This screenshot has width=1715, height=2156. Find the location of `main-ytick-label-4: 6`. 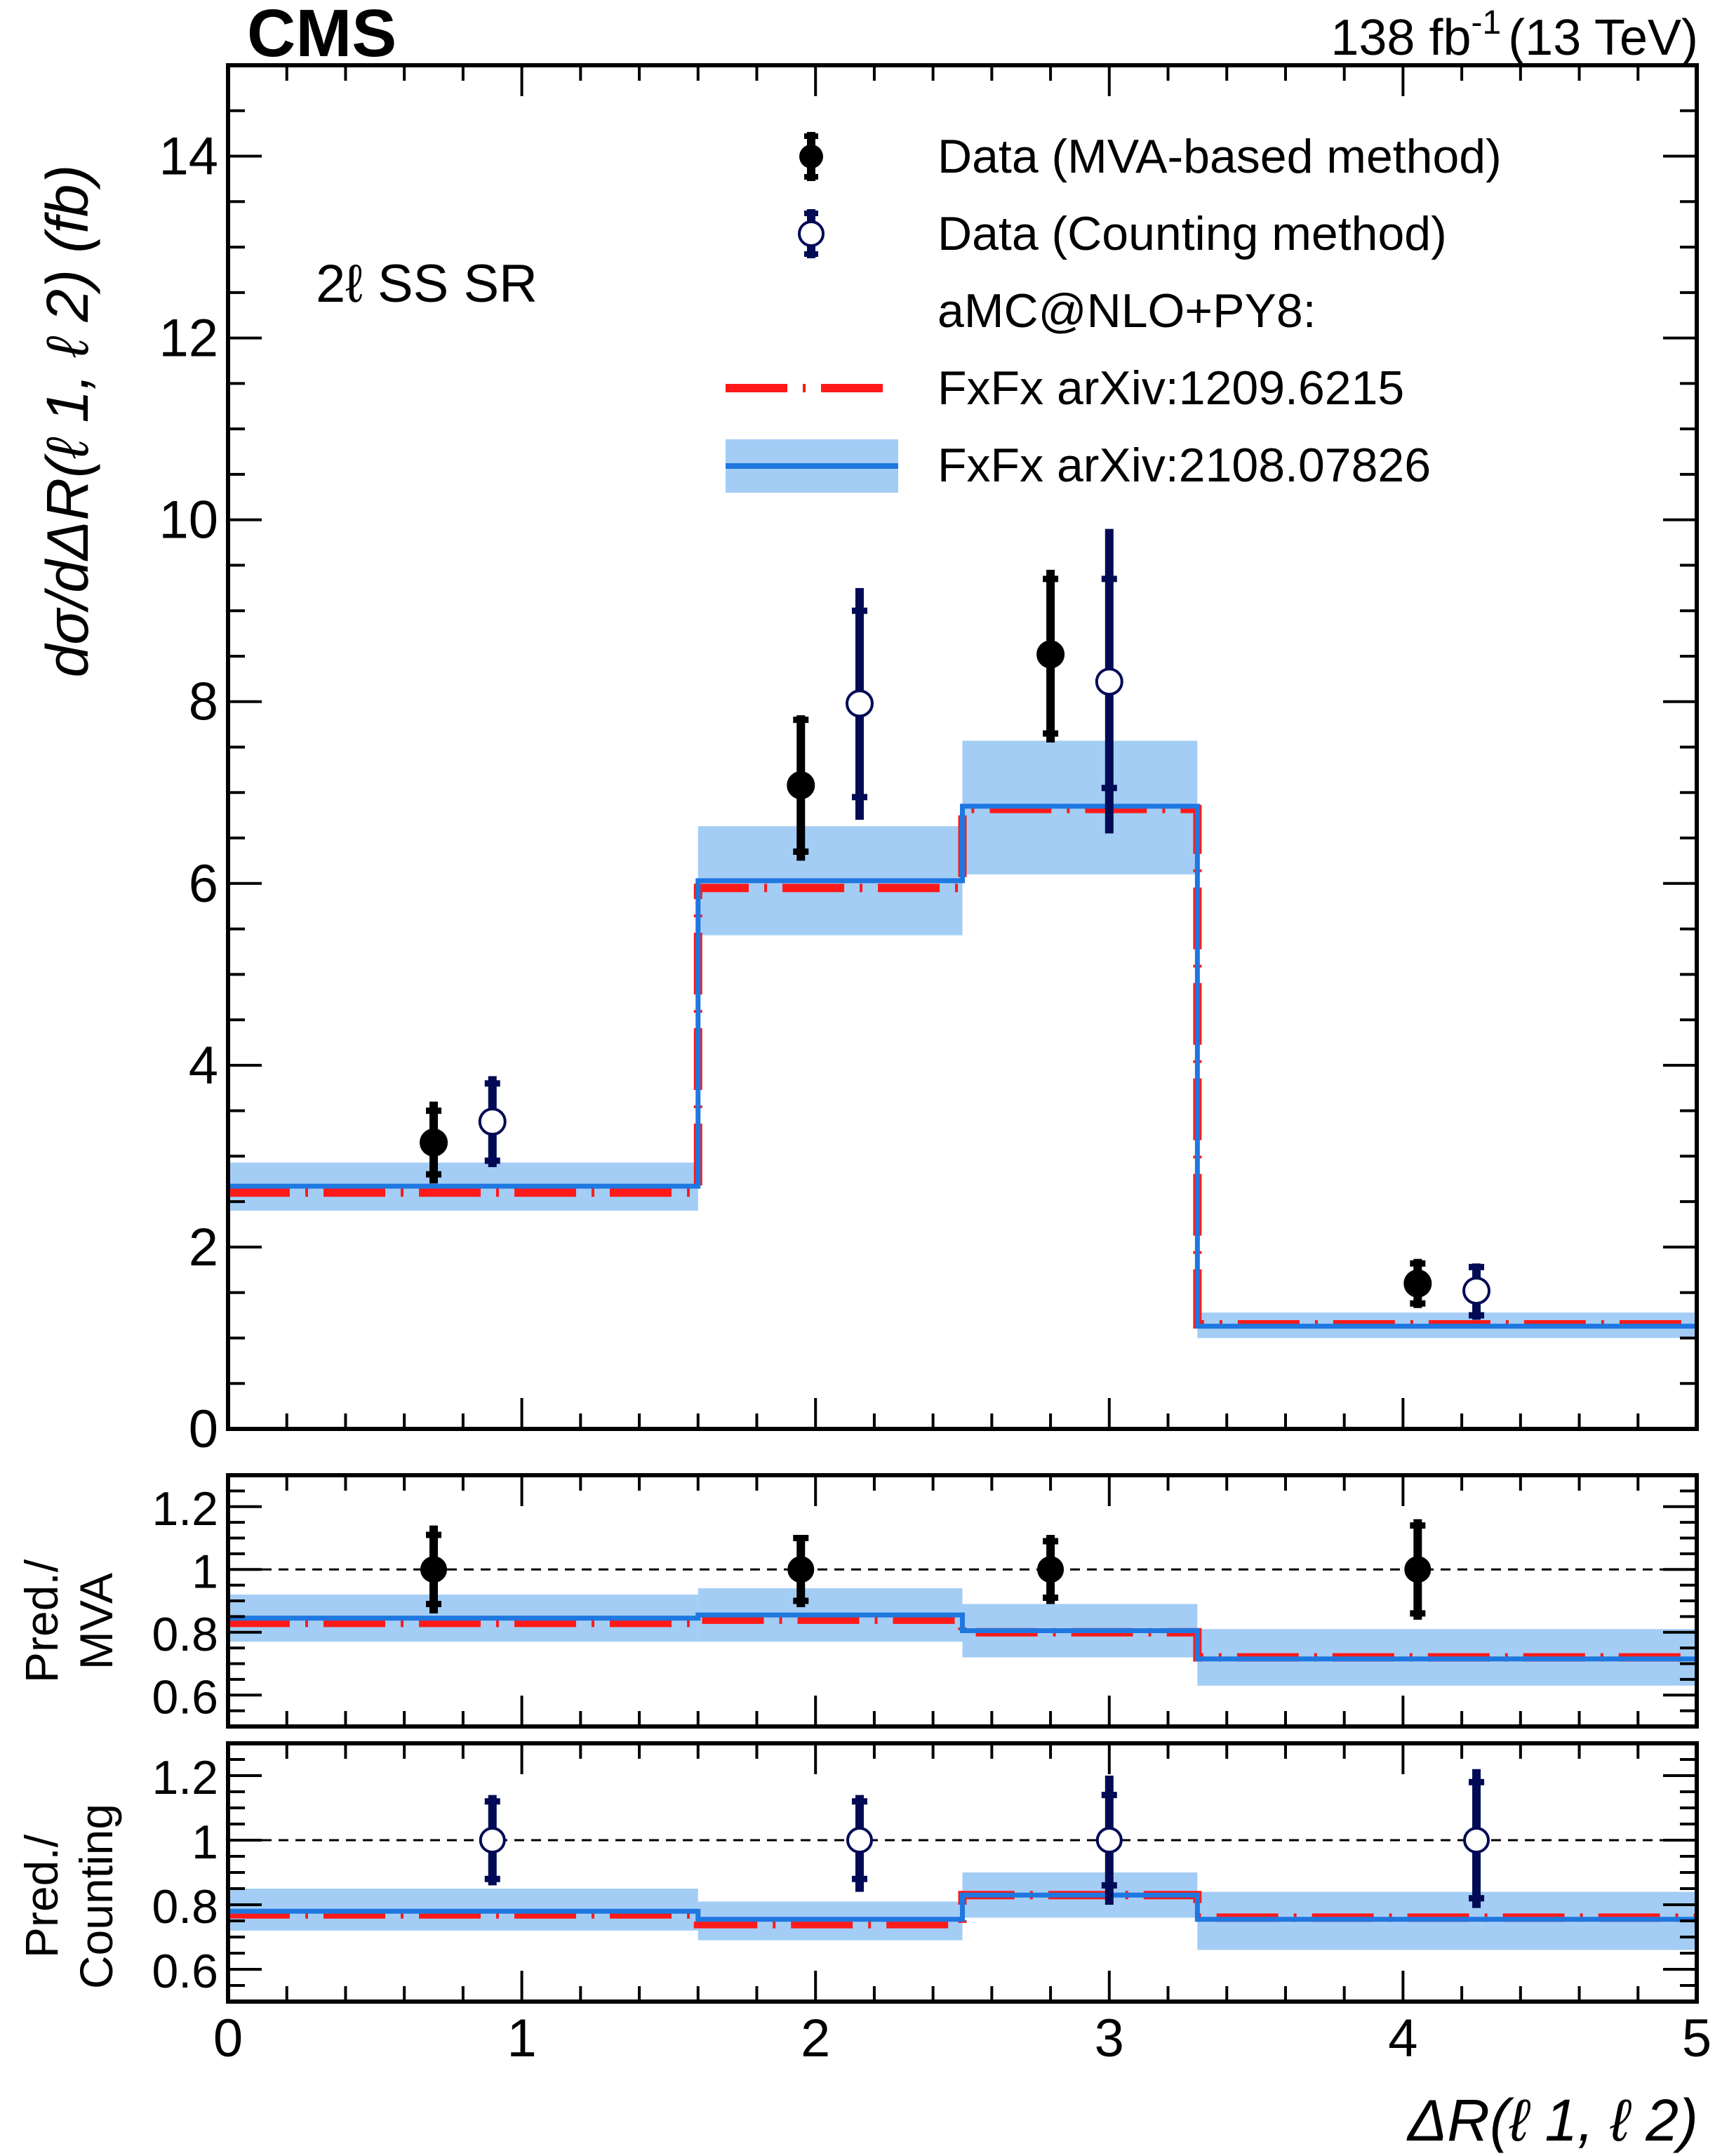

main-ytick-label-4: 6 is located at coordinates (203, 884).